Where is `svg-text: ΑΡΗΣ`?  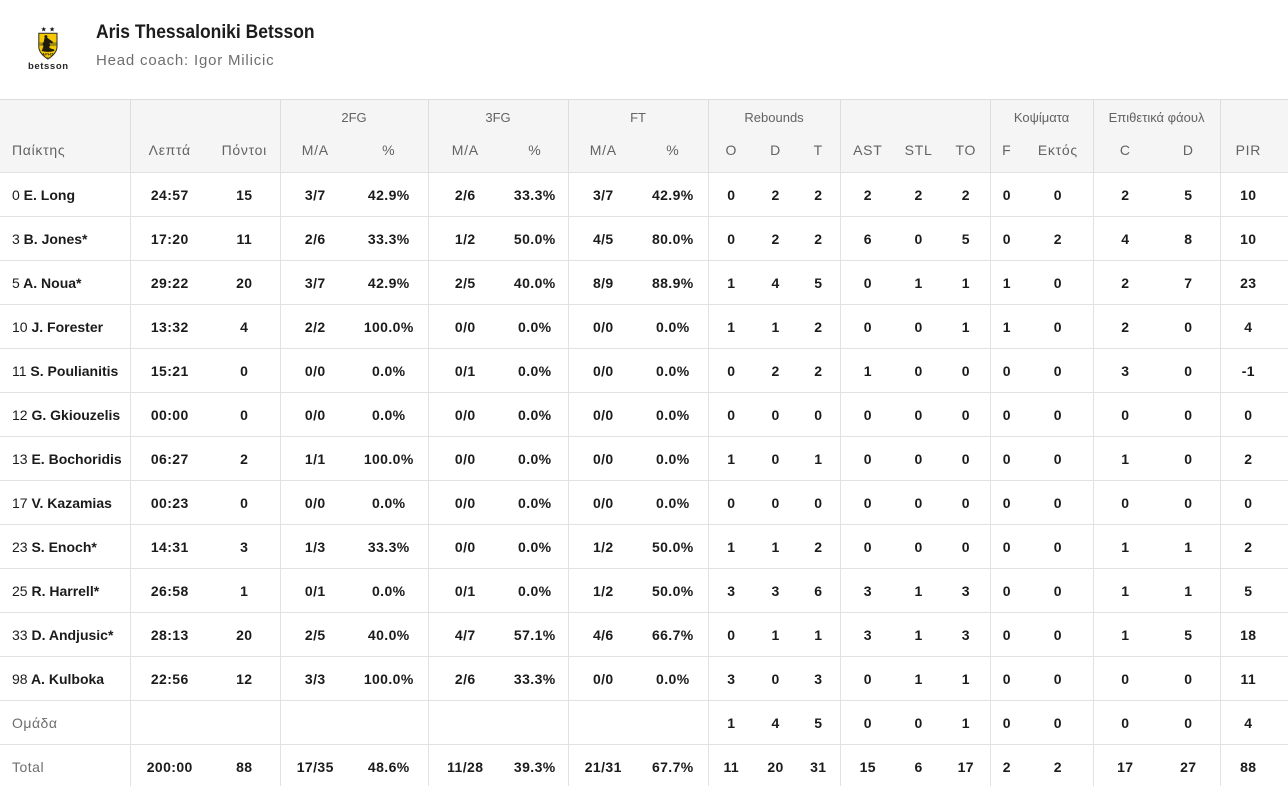 svg-text: ΑΡΗΣ is located at coordinates (48, 53).